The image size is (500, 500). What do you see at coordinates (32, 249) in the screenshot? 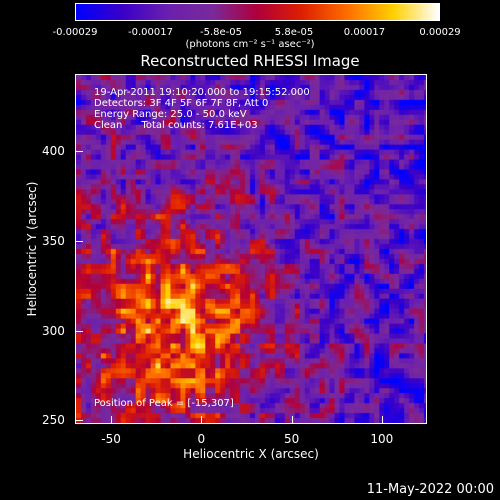
I see `y-axis-label: Heliocentric Y (arcsec)` at bounding box center [32, 249].